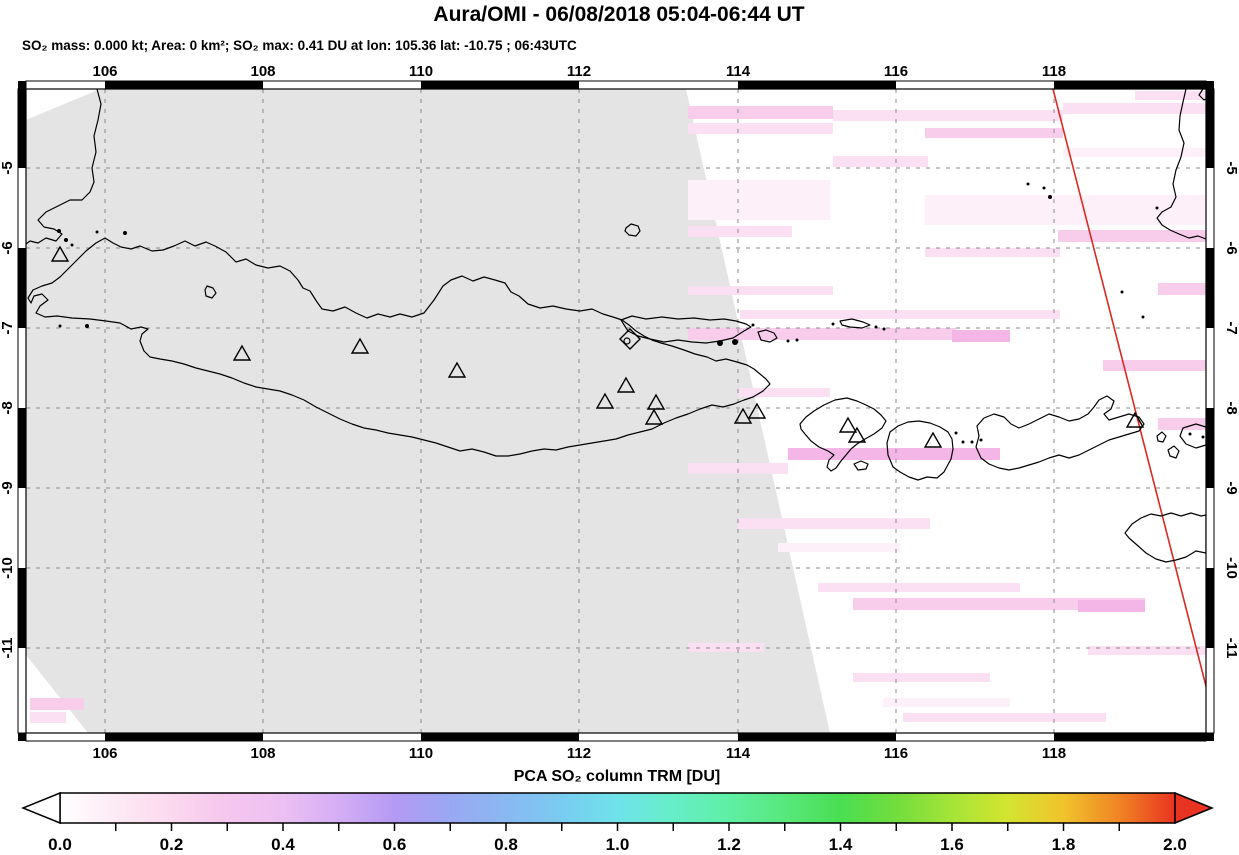 Image resolution: width=1239 pixels, height=855 pixels. I want to click on colorbar-underflow-arrow, so click(41, 808).